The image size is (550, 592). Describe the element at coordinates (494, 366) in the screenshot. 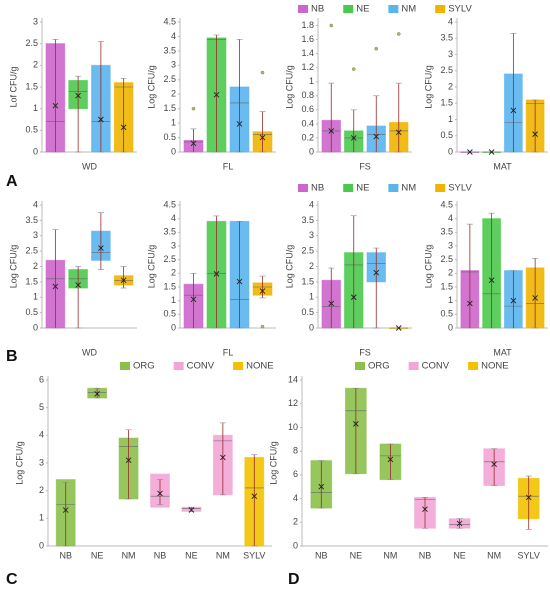

I see `legend-label: NONE` at that location.